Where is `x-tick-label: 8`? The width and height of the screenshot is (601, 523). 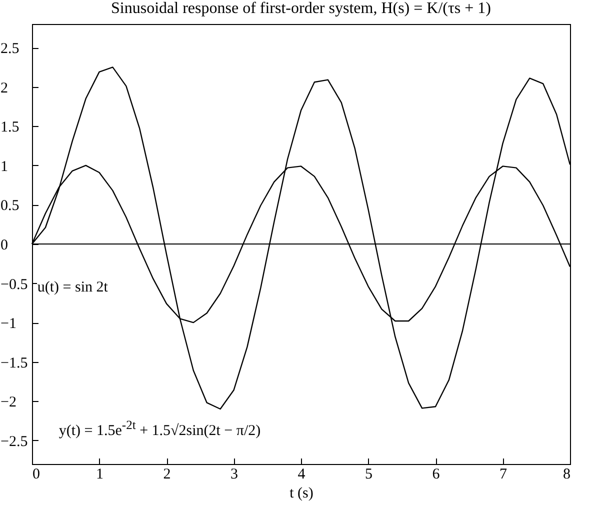
x-tick-label: 8 is located at coordinates (566, 474).